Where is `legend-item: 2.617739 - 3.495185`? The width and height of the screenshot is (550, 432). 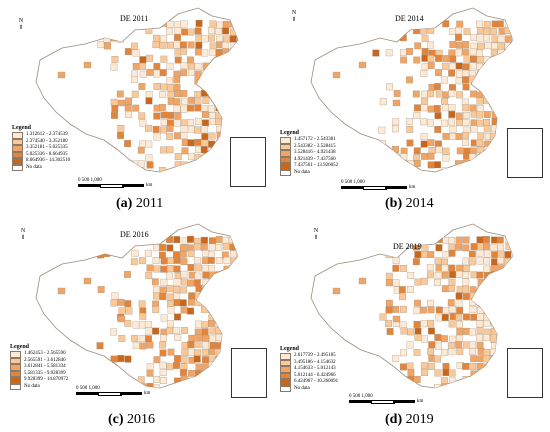 legend-item: 2.617739 - 3.495185 is located at coordinates (309, 356).